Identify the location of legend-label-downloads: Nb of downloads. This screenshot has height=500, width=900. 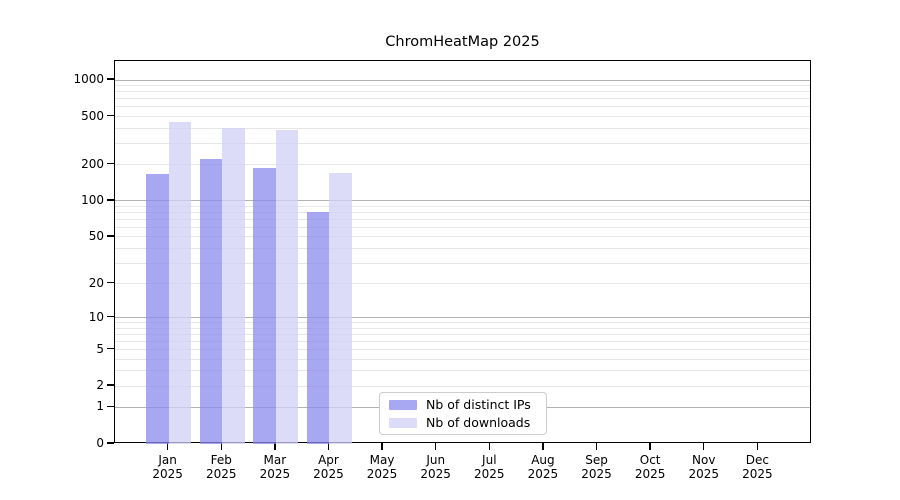
(478, 422).